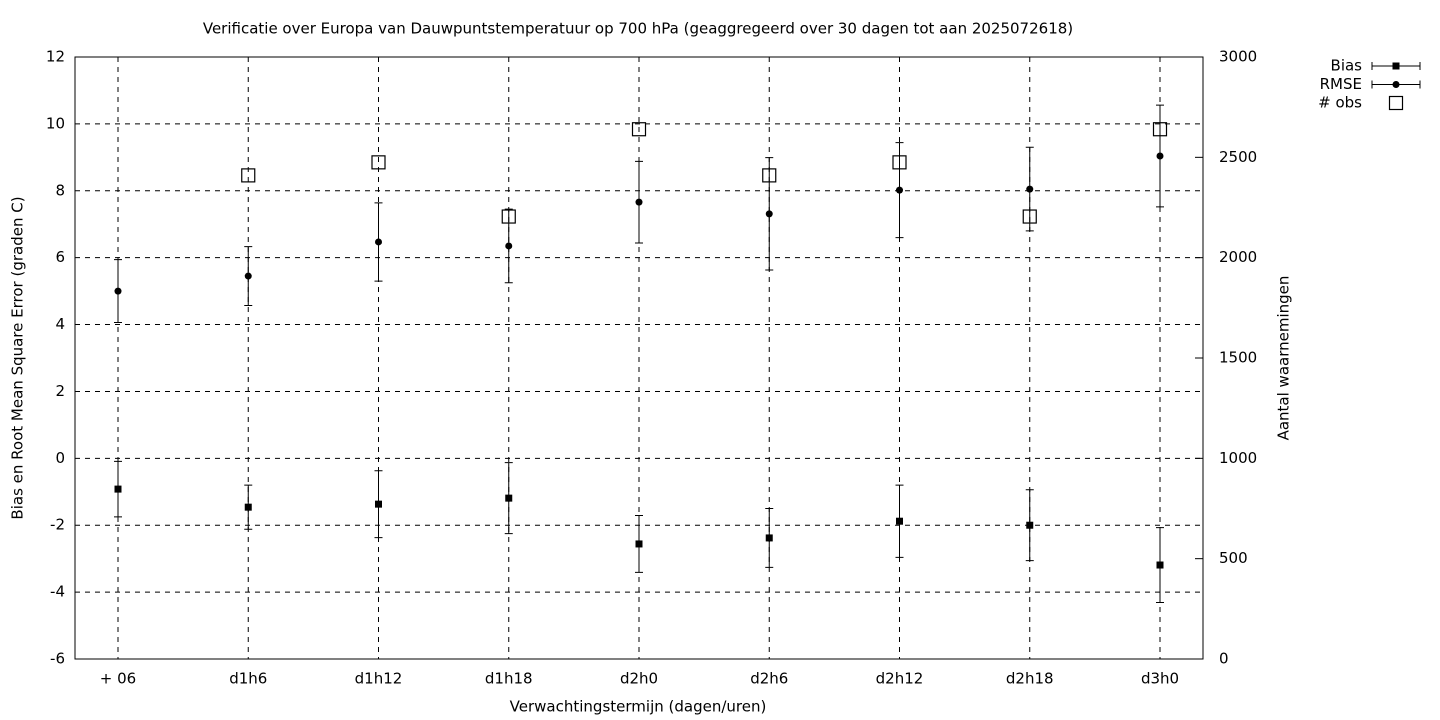  Describe the element at coordinates (57, 592) in the screenshot. I see `y-tick-label: -4` at that location.